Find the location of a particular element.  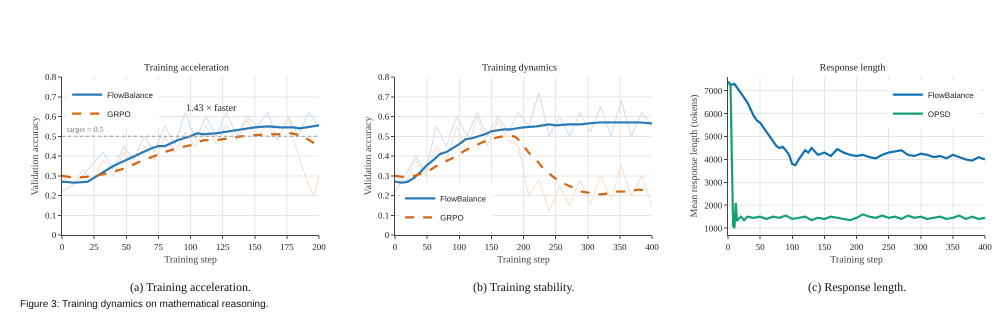

text: (c) Response length. is located at coordinates (857, 287).